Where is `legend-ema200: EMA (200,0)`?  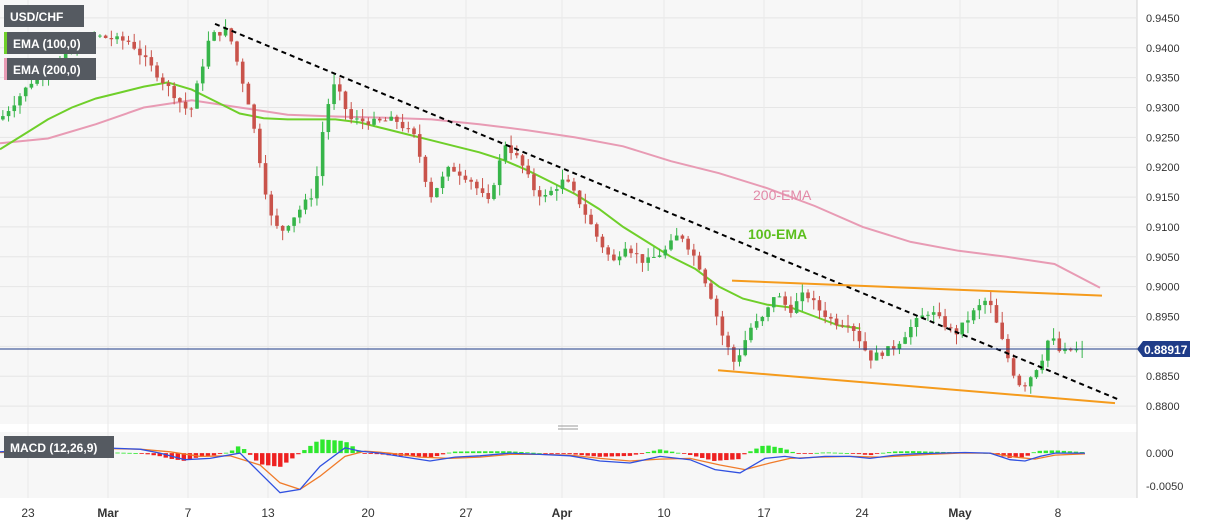
legend-ema200: EMA (200,0) is located at coordinates (50, 69).